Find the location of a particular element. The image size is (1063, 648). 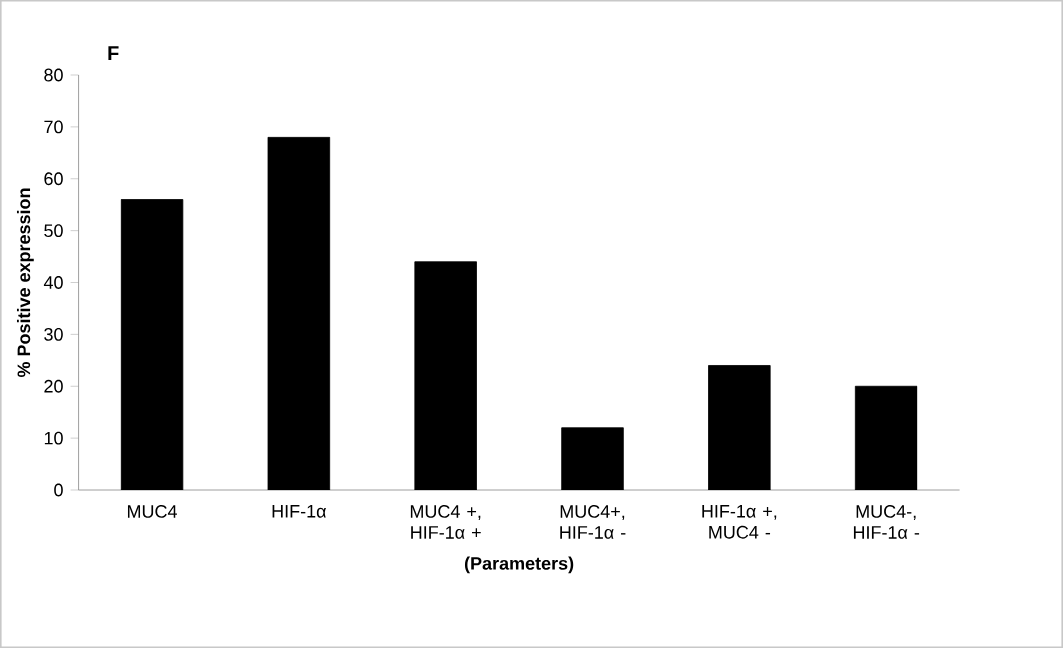

x-tick-label: MUC4 +, HIF-1α + is located at coordinates (445, 522).